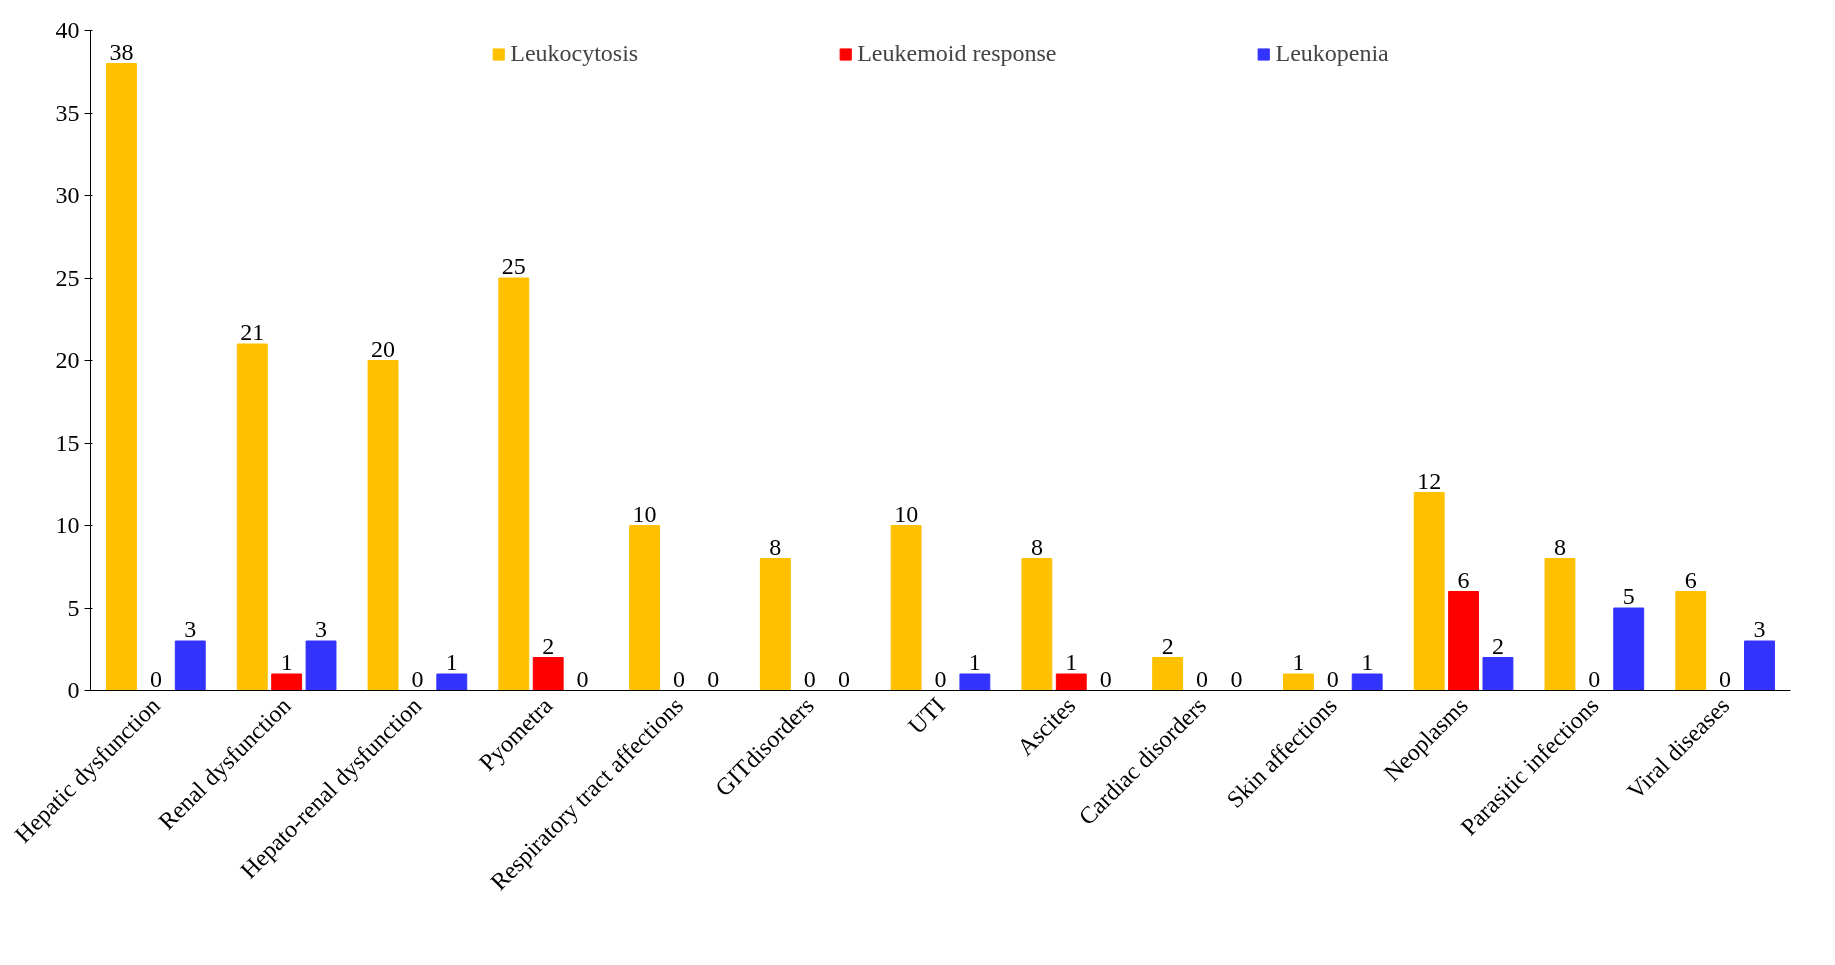  What do you see at coordinates (121, 51) in the screenshot?
I see `data-label: 38` at bounding box center [121, 51].